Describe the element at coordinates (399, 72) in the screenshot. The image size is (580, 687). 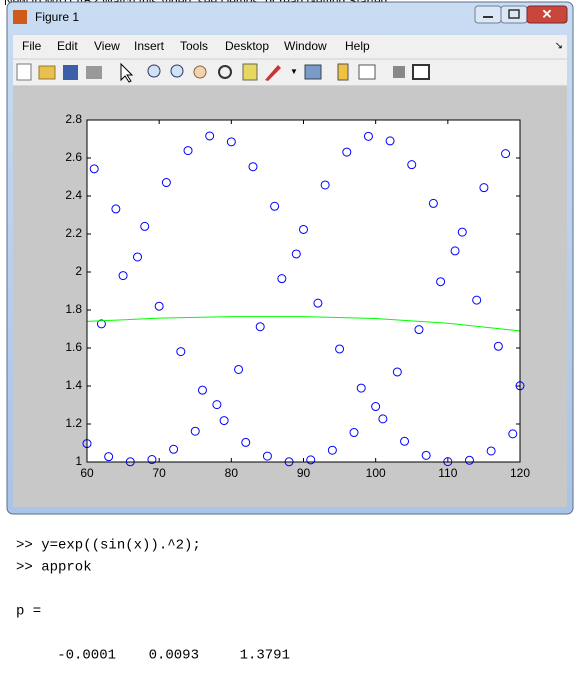
I see `hide-tools-icon` at that location.